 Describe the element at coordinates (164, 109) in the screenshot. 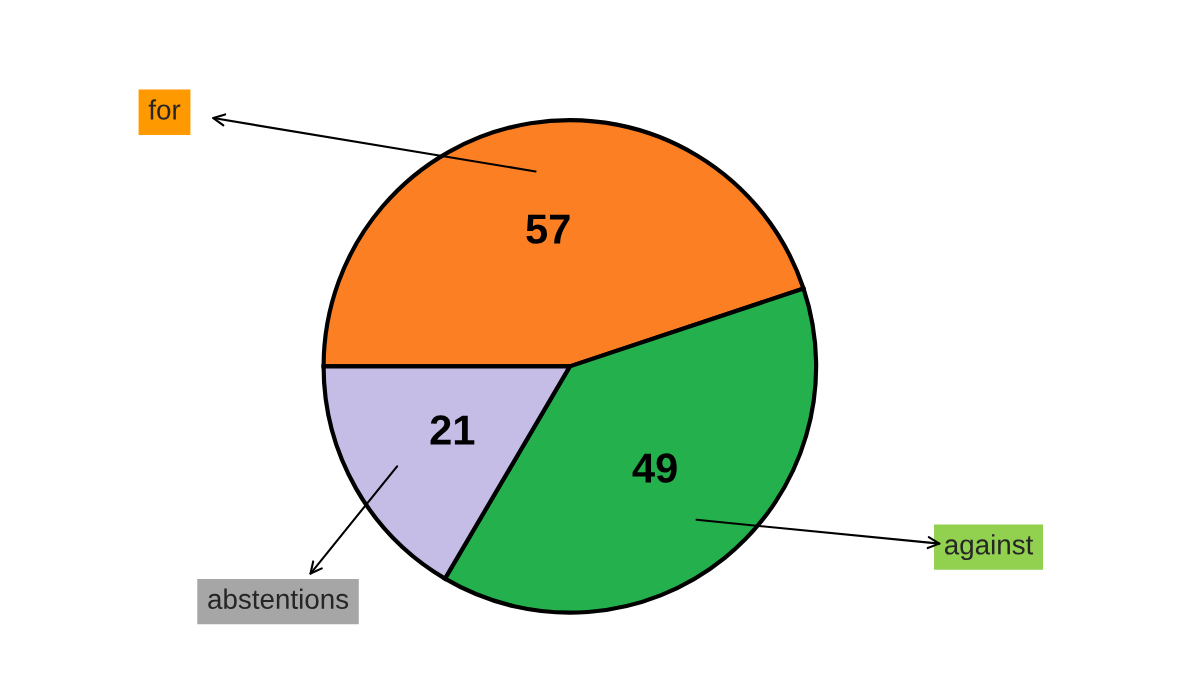

I see `slice-label: for` at that location.